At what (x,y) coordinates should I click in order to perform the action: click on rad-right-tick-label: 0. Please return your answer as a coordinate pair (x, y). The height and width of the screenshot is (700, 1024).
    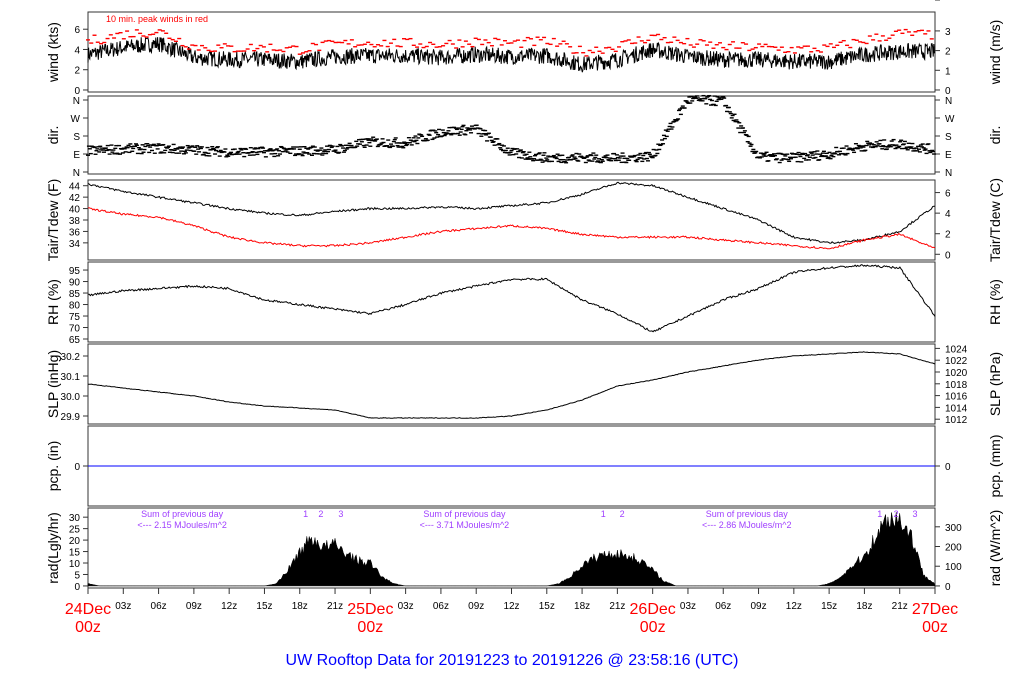
    Looking at the image, I should click on (948, 587).